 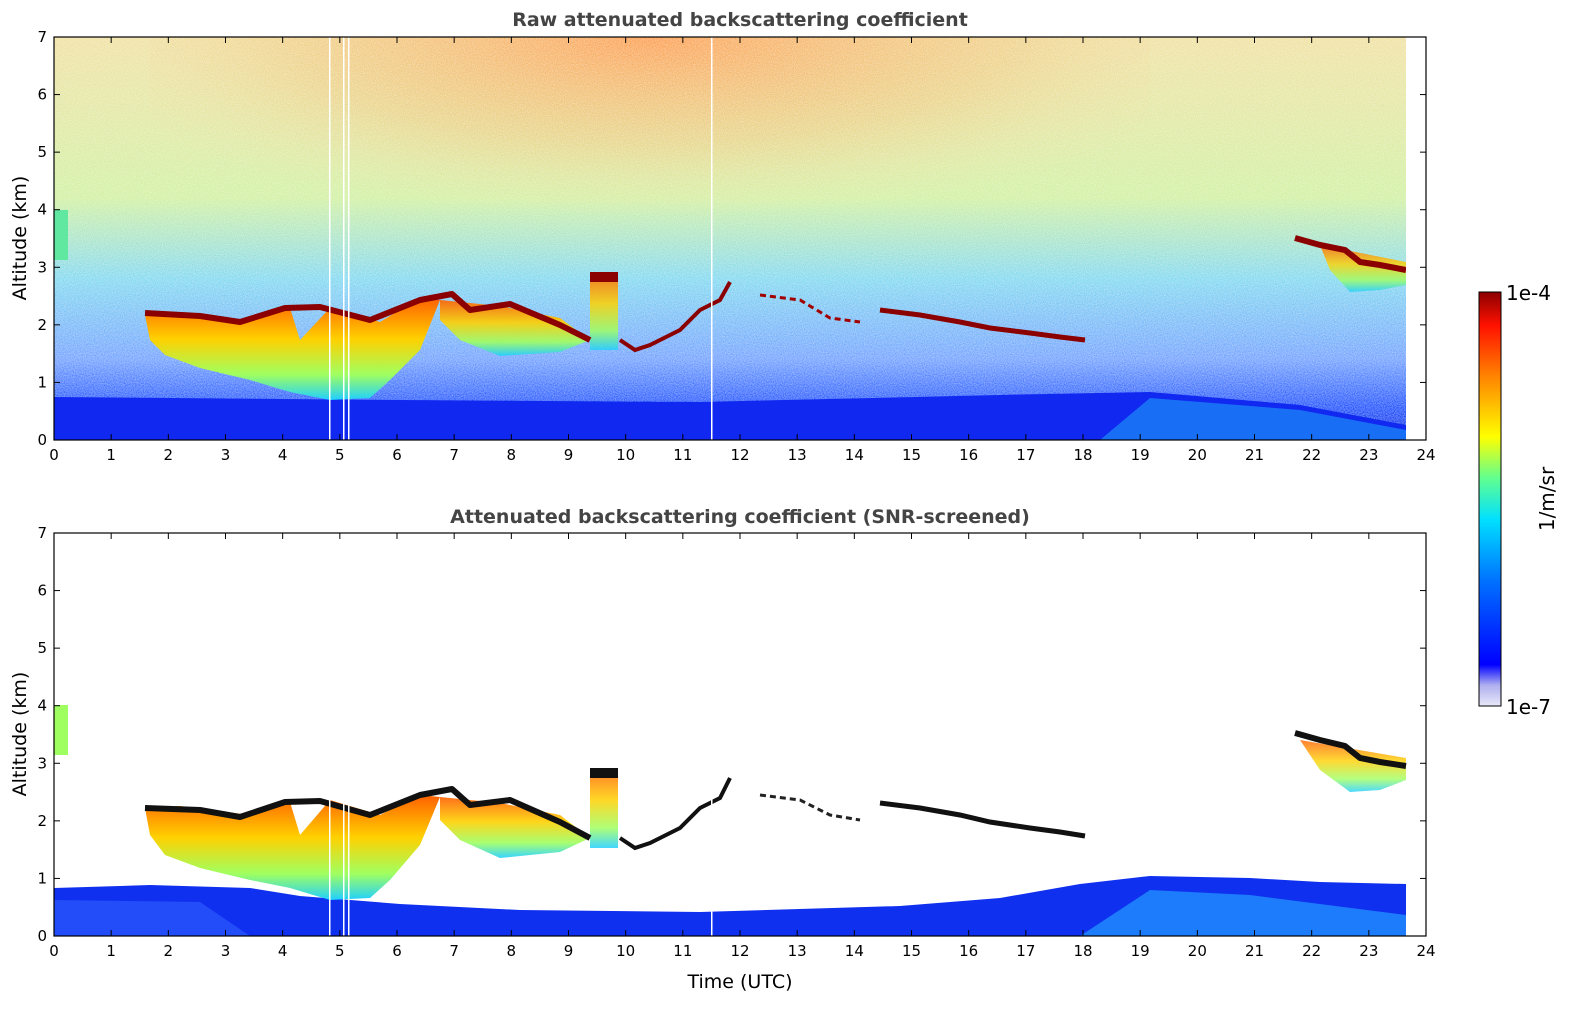 What do you see at coordinates (42, 648) in the screenshot?
I see `panel-screened-ytick-label: 5` at bounding box center [42, 648].